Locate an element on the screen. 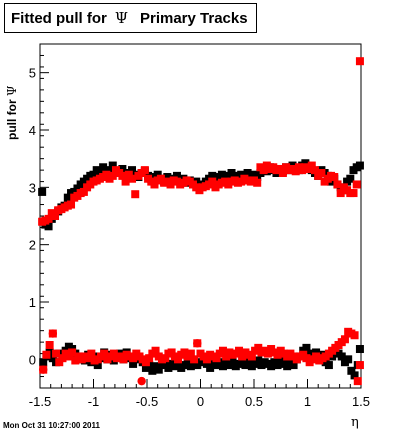  title-prefix: Fitted pull for is located at coordinates (59, 18).